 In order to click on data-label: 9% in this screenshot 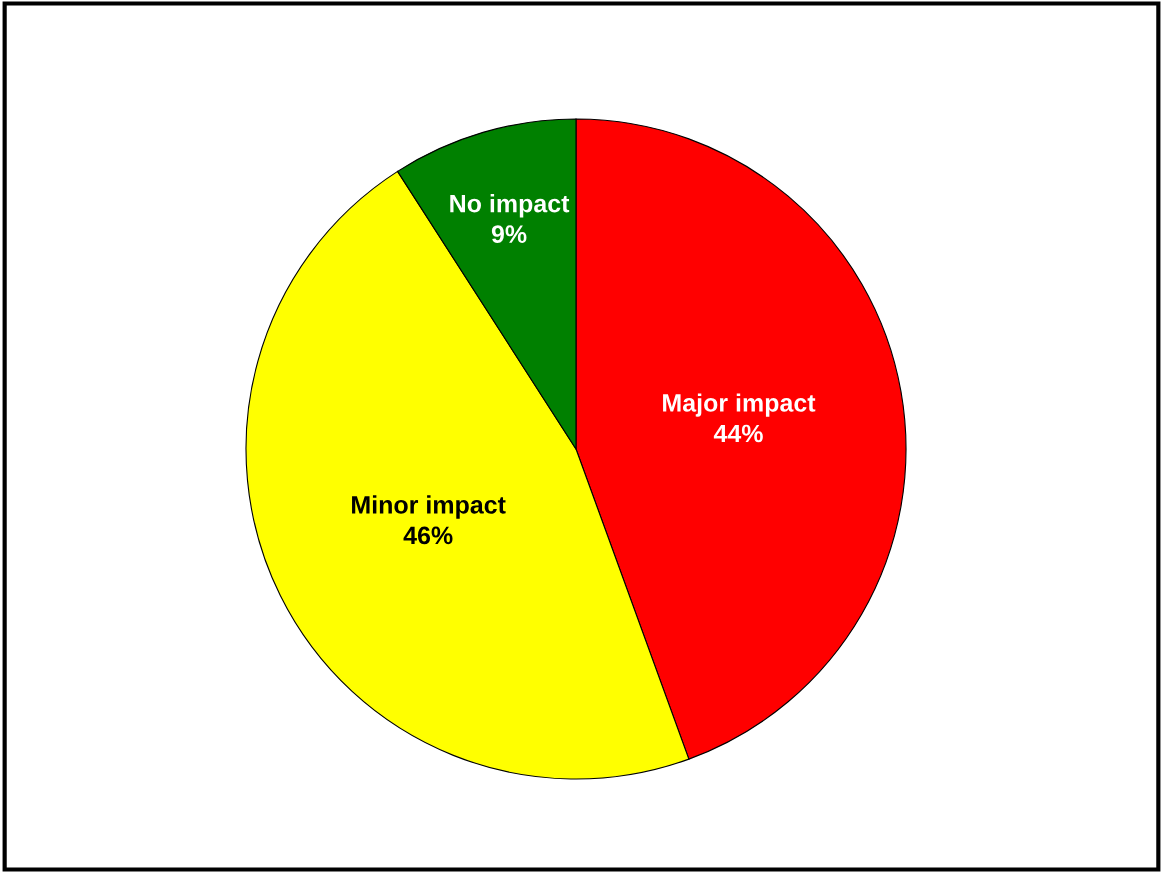, I will do `click(509, 234)`.